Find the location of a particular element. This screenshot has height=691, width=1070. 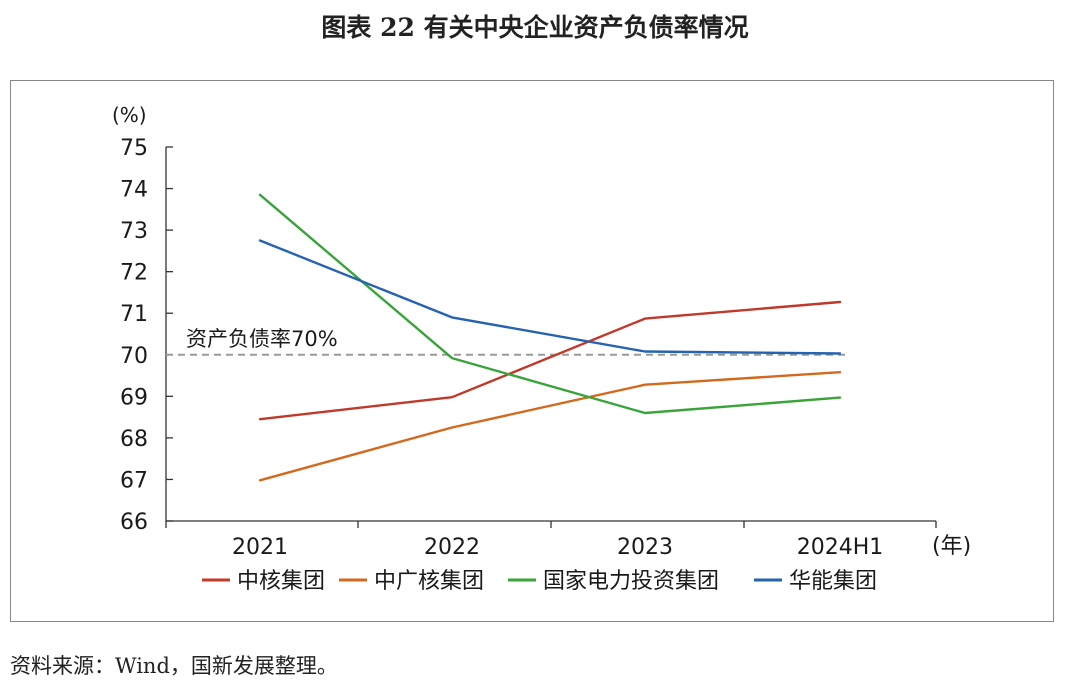

y-tick-label: 67 is located at coordinates (134, 480).